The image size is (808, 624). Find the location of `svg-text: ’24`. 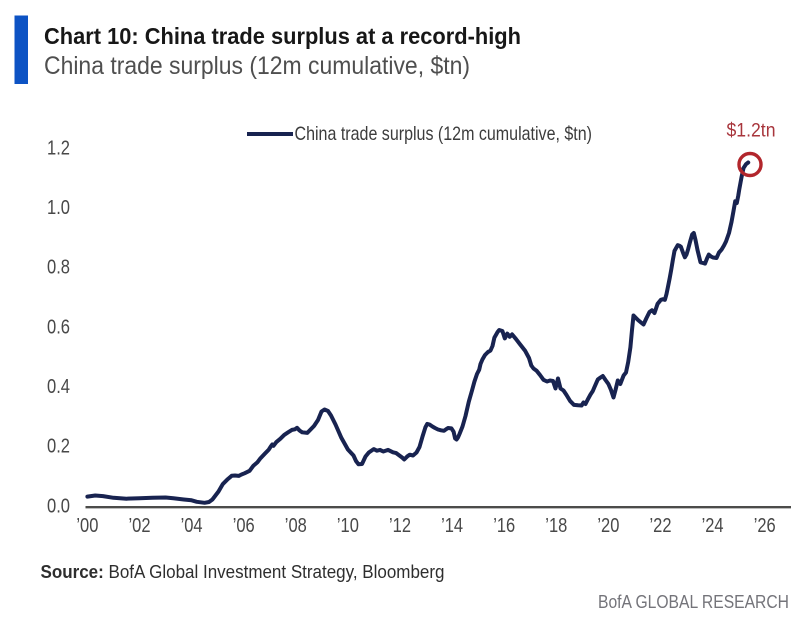

svg-text: ’24 is located at coordinates (713, 526).